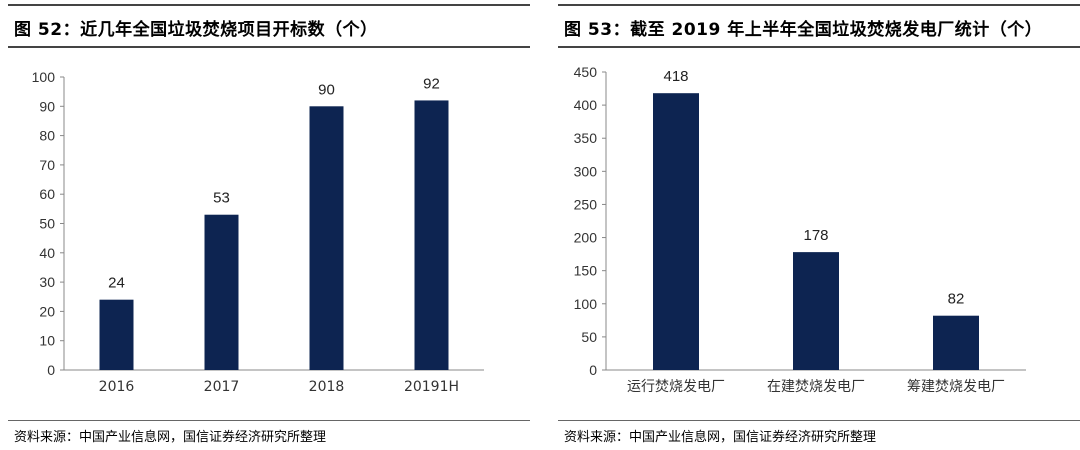 Image resolution: width=1080 pixels, height=450 pixels. What do you see at coordinates (47, 311) in the screenshot?
I see `y-tick-label: 20` at bounding box center [47, 311].